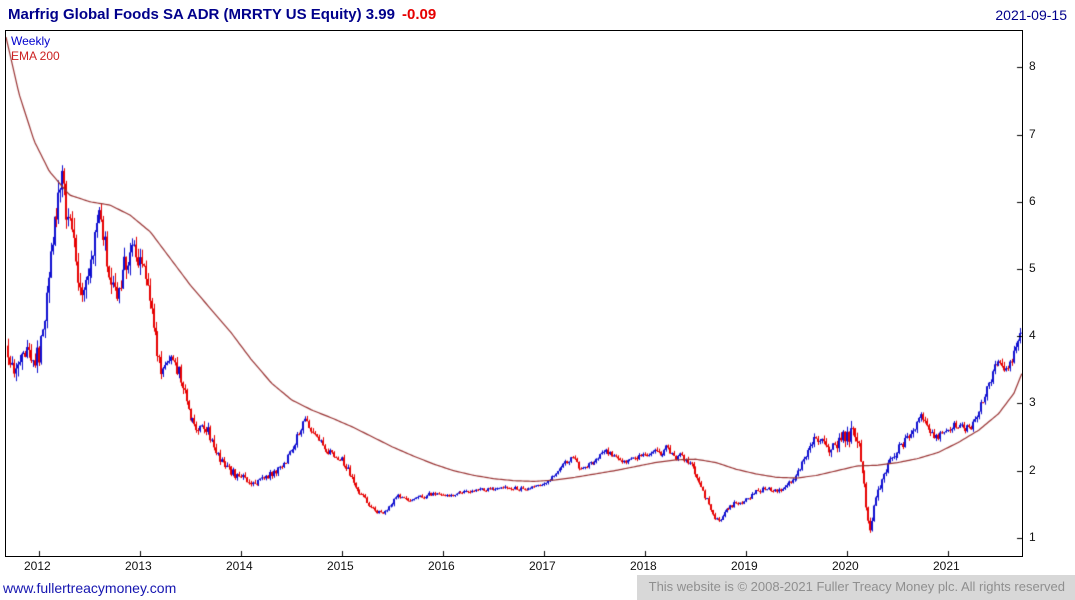  I want to click on x-tick-label: 2019, so click(744, 566).